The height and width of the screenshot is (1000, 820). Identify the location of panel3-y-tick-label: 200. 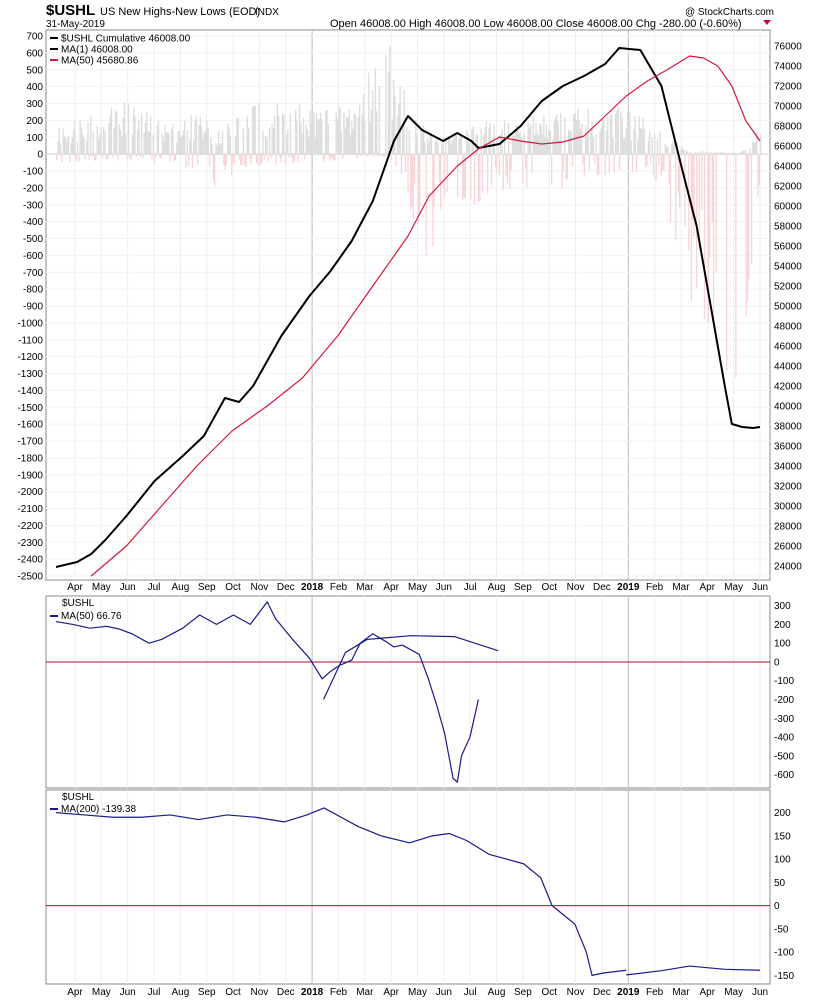
(782, 813).